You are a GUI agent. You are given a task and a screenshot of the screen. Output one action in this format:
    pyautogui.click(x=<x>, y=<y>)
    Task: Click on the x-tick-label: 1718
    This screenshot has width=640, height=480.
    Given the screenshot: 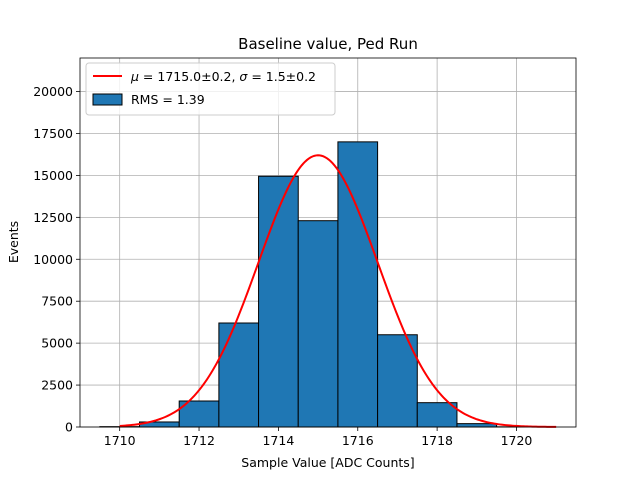 What is the action you would take?
    pyautogui.click(x=437, y=440)
    